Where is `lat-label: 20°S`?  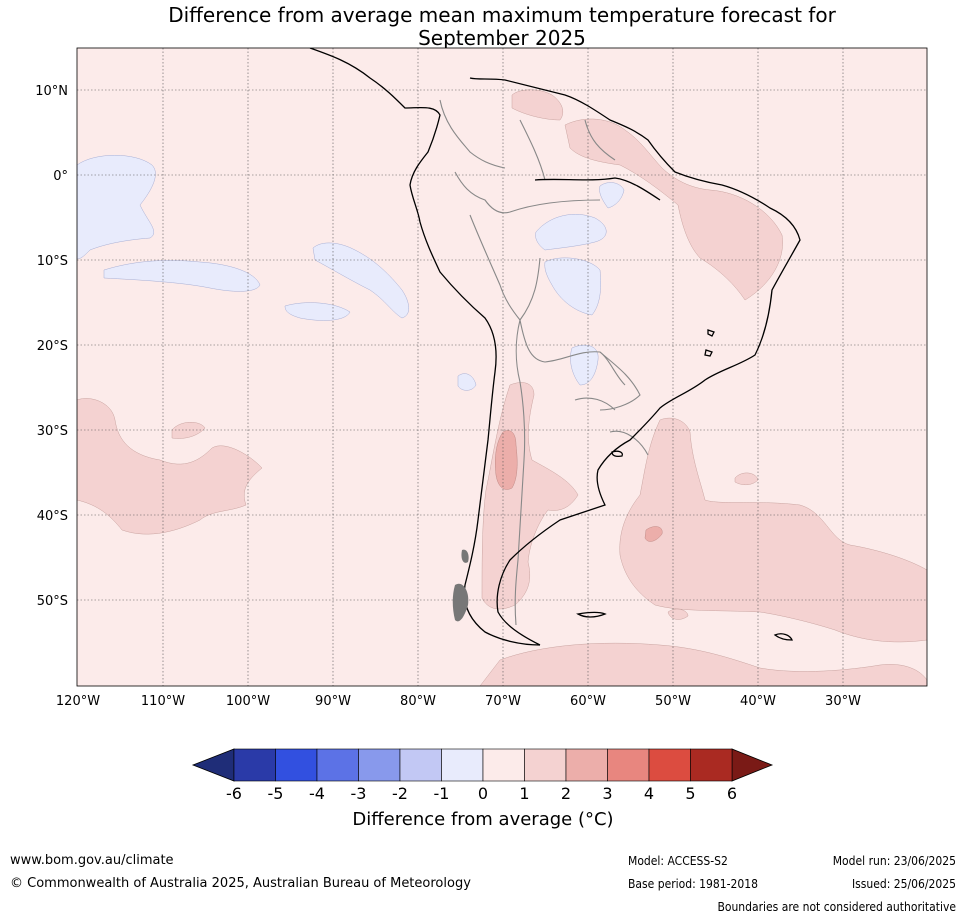
lat-label: 20°S is located at coordinates (52, 346).